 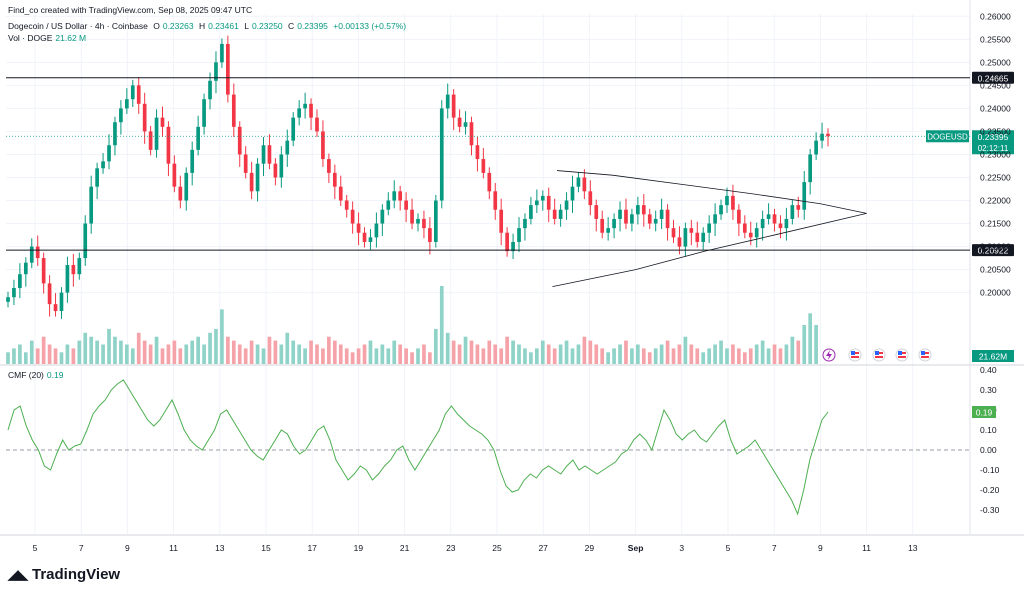 What do you see at coordinates (995, 85) in the screenshot?
I see `price-tick-label: 0.24500` at bounding box center [995, 85].